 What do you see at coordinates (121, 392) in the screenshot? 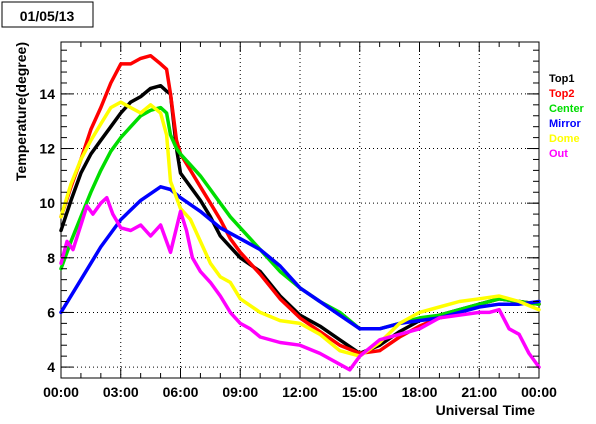
I see `x-tick-label: 03:00` at bounding box center [121, 392].